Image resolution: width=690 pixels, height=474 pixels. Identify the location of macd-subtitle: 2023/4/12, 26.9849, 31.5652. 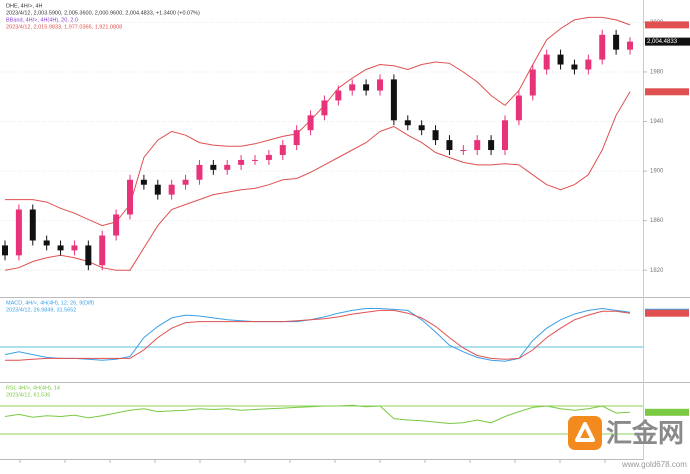
(41, 310).